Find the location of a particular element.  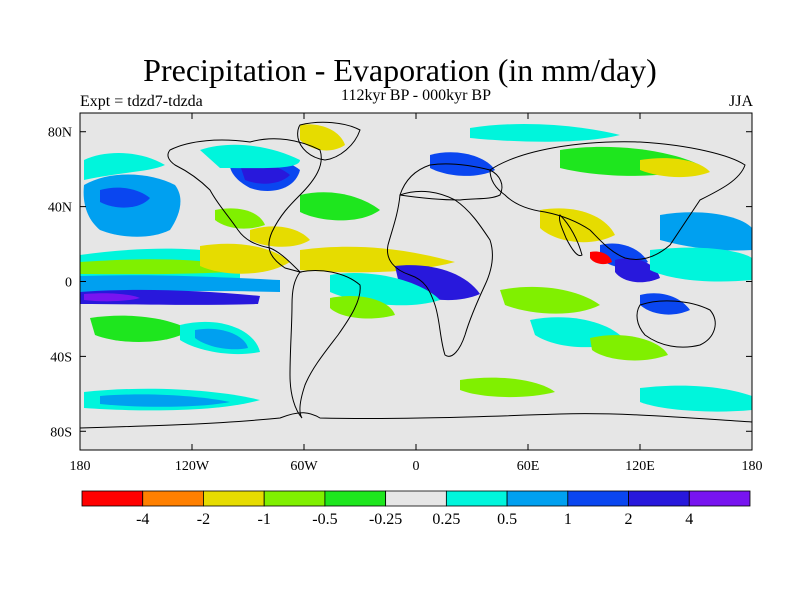

experiment-label: Expt = tdzd7-tdzda is located at coordinates (141, 101).